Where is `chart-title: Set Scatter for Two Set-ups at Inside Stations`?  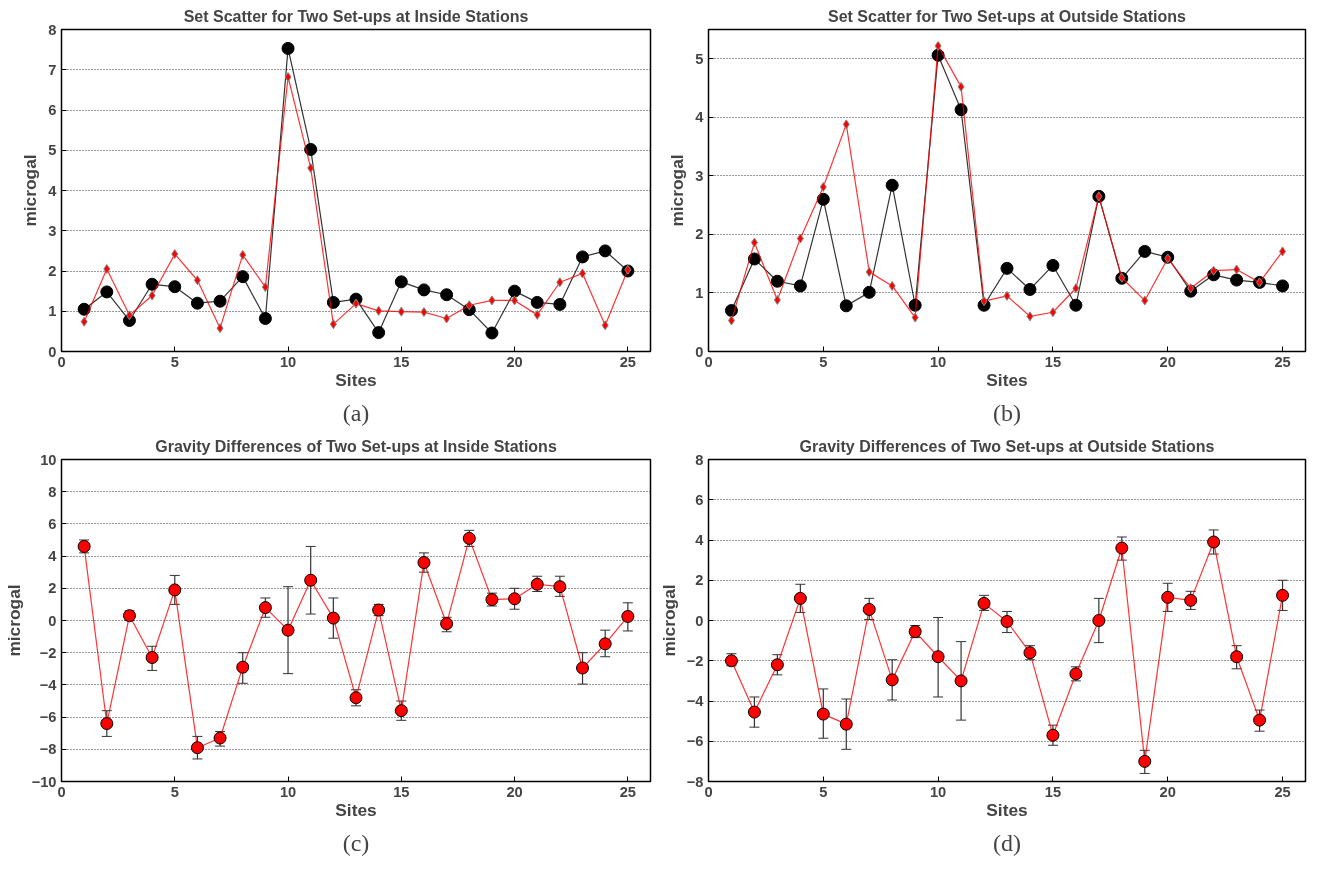 chart-title: Set Scatter for Two Set-ups at Inside Stations is located at coordinates (356, 16).